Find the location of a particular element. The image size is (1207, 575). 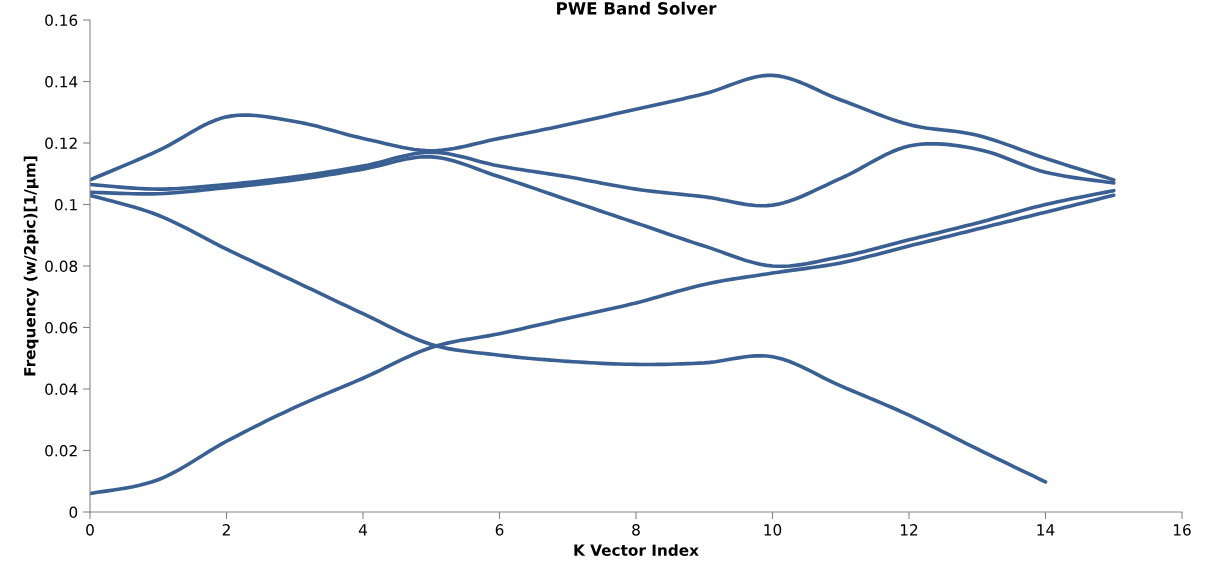

y-tick-label: 0.04 is located at coordinates (61, 389).